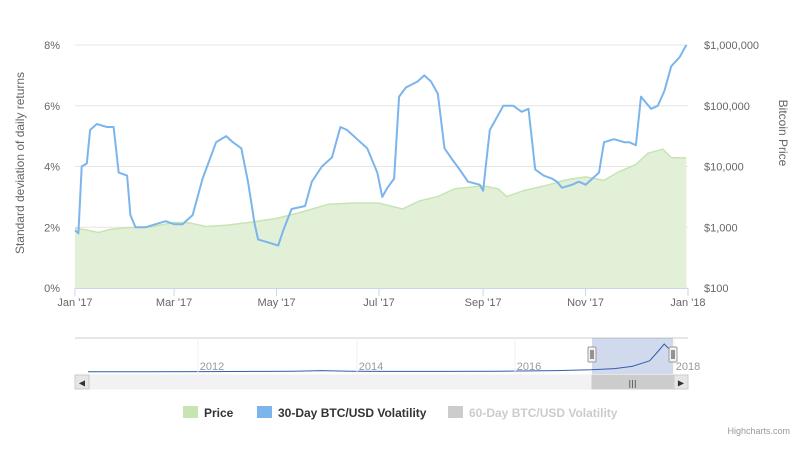  Describe the element at coordinates (716, 289) in the screenshot. I see `y-right-tick-label: $100` at that location.